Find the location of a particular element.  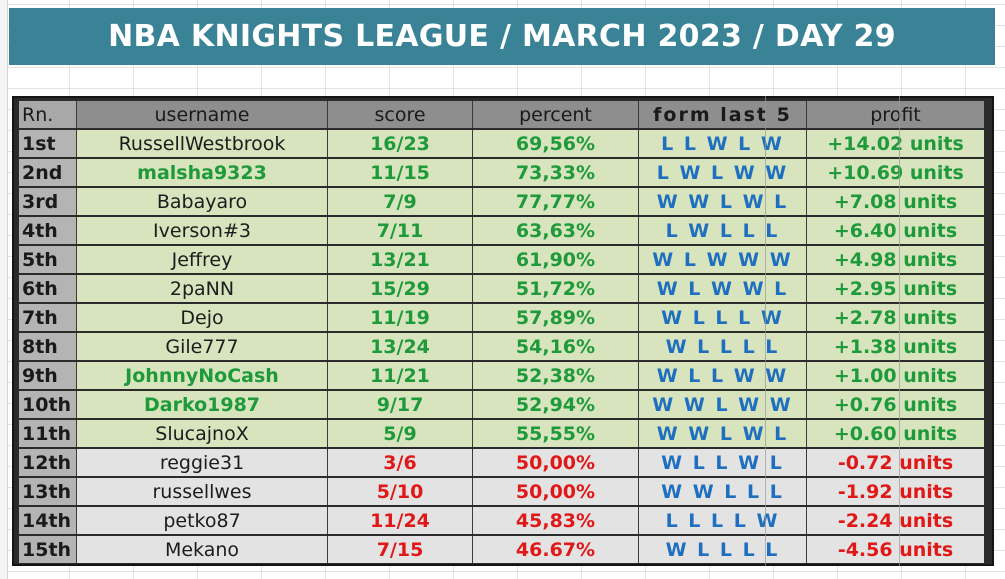

profit-cell: +2.95 units is located at coordinates (895, 288).